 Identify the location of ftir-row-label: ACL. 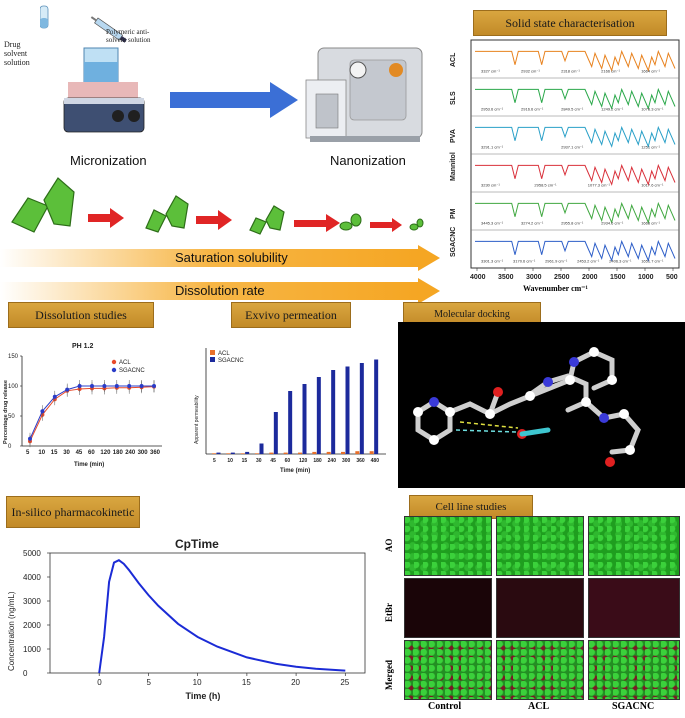
(453, 59).